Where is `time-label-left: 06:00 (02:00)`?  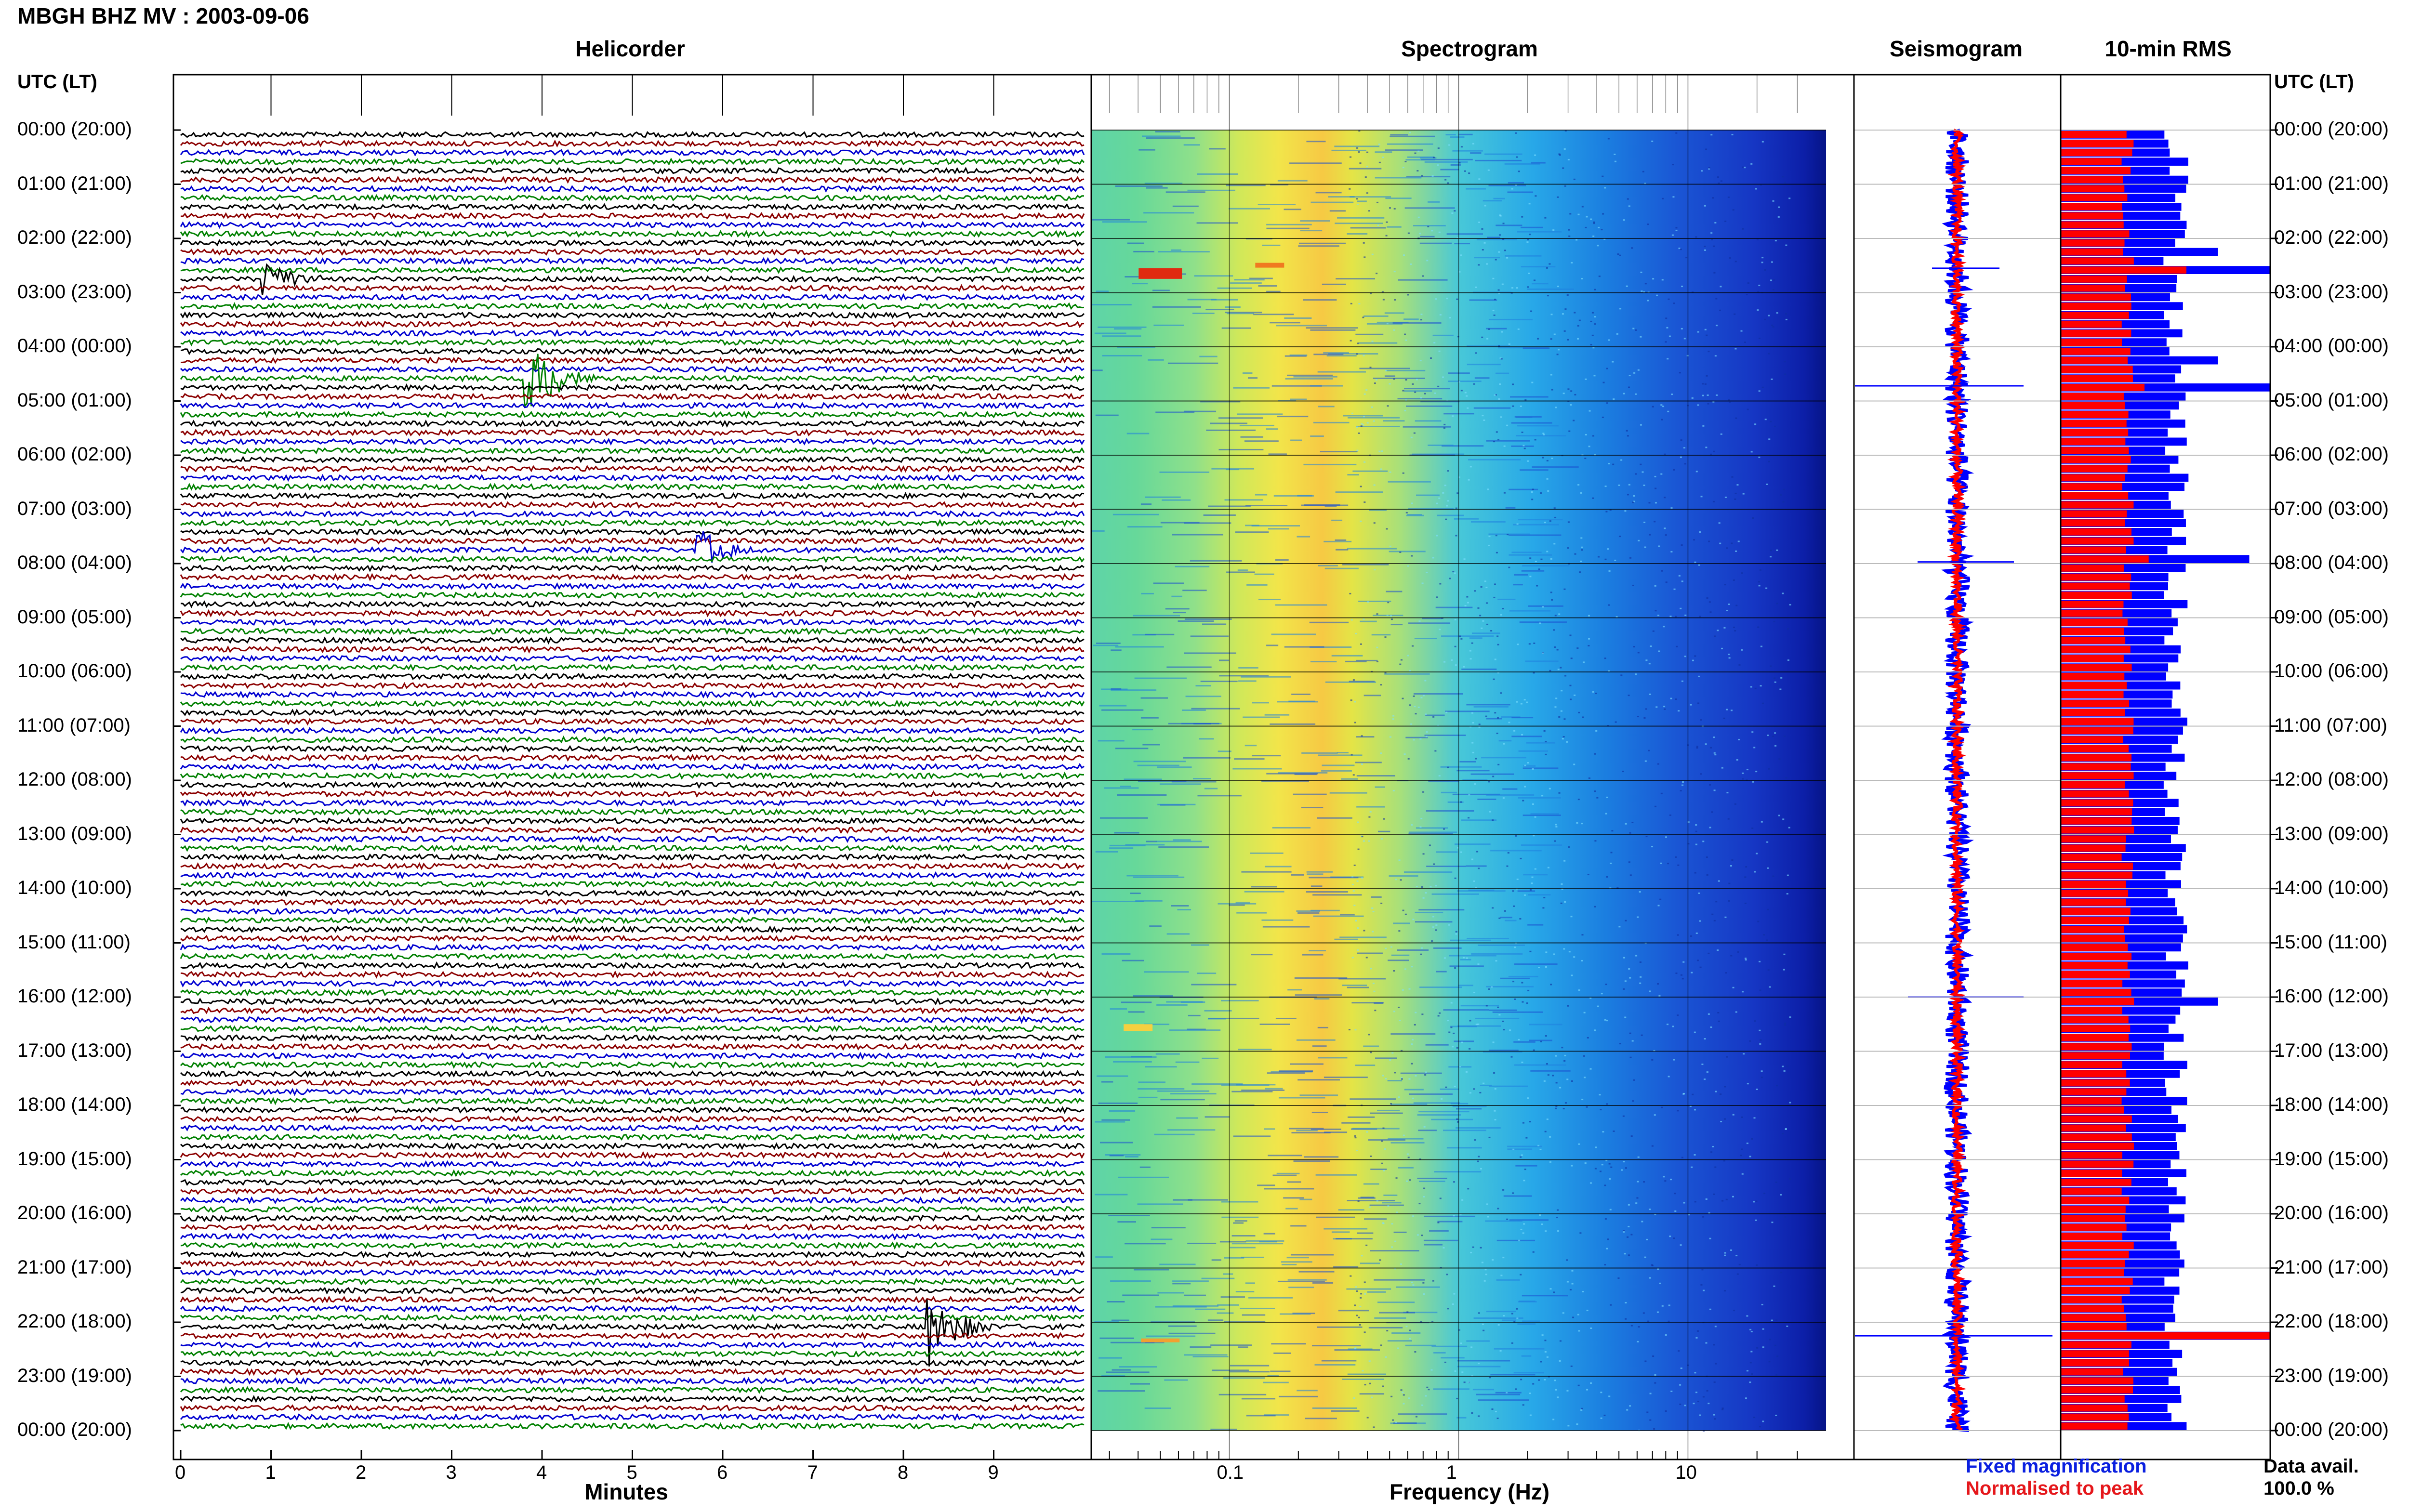
time-label-left: 06:00 (02:00) is located at coordinates (74, 454).